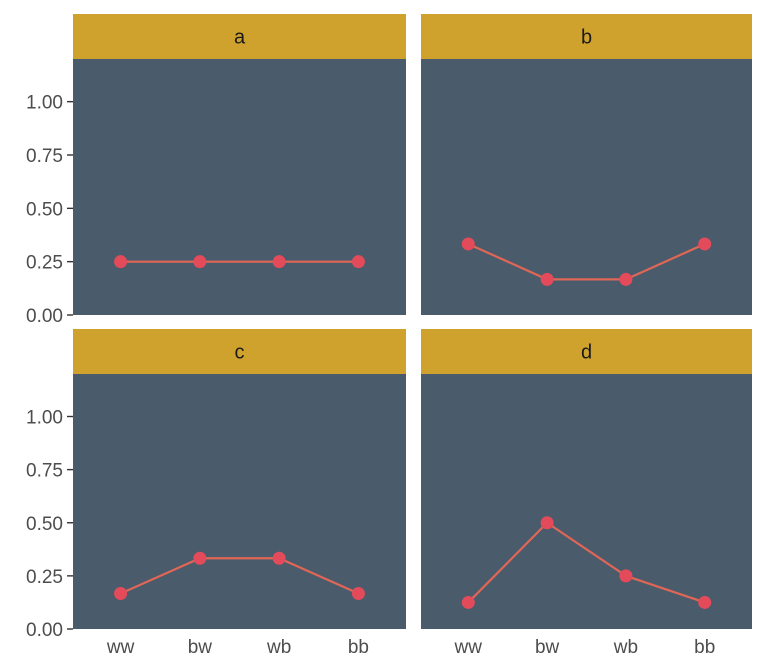 This screenshot has width=768, height=672. I want to click on facet-strip-label: a, so click(240, 38).